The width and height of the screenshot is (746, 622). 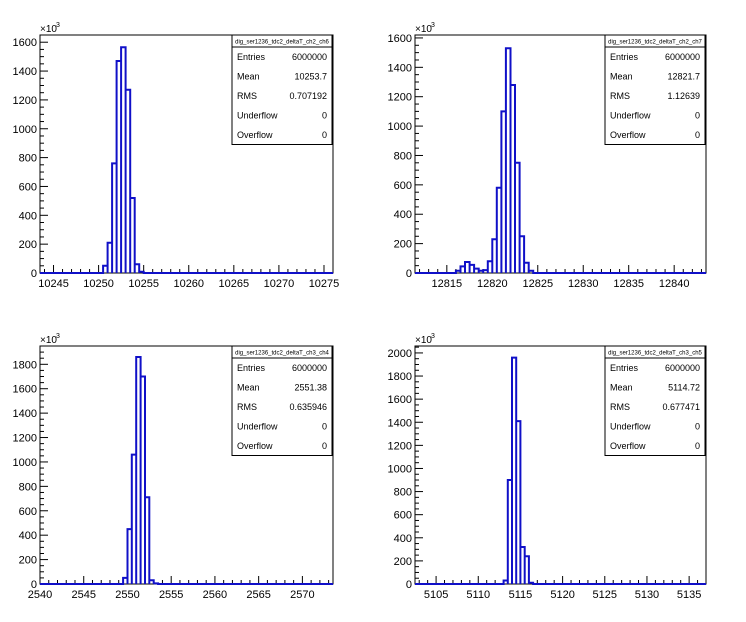 I want to click on stats-value: 1.12639, so click(x=683, y=96).